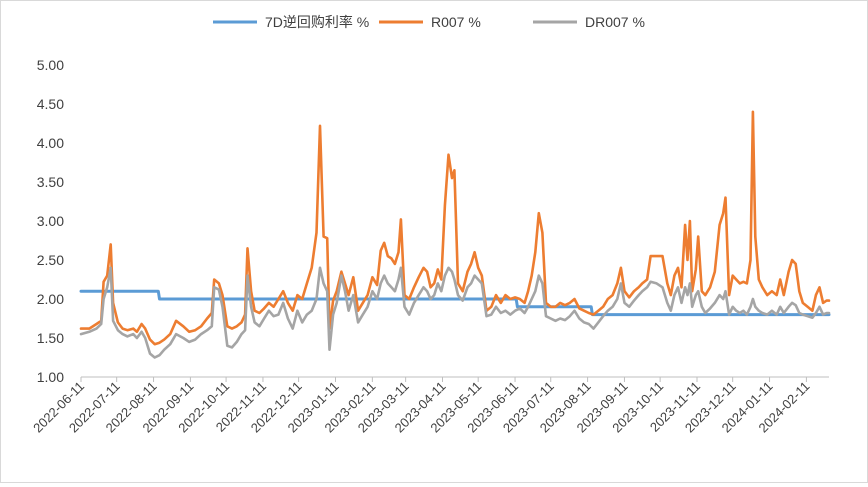 Image resolution: width=868 pixels, height=487 pixels. What do you see at coordinates (456, 22) in the screenshot?
I see `legend-label: R007 %` at bounding box center [456, 22].